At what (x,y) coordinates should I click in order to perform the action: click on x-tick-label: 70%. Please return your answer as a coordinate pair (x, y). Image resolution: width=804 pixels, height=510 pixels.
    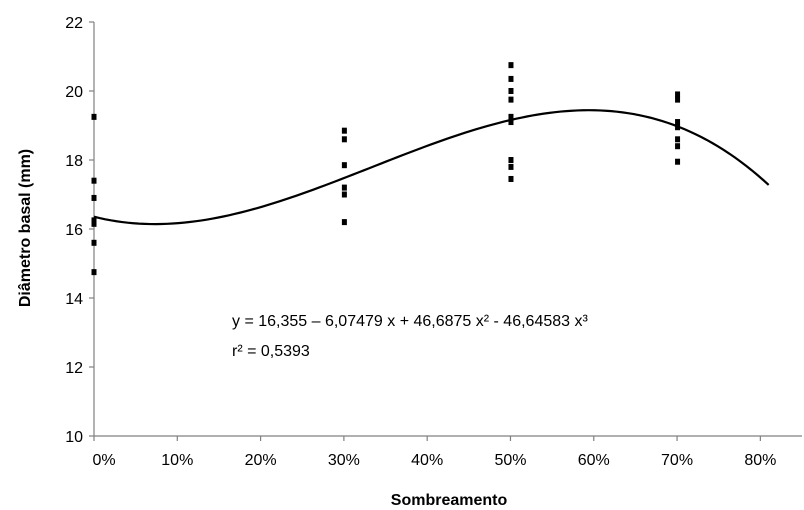
    Looking at the image, I should click on (677, 460).